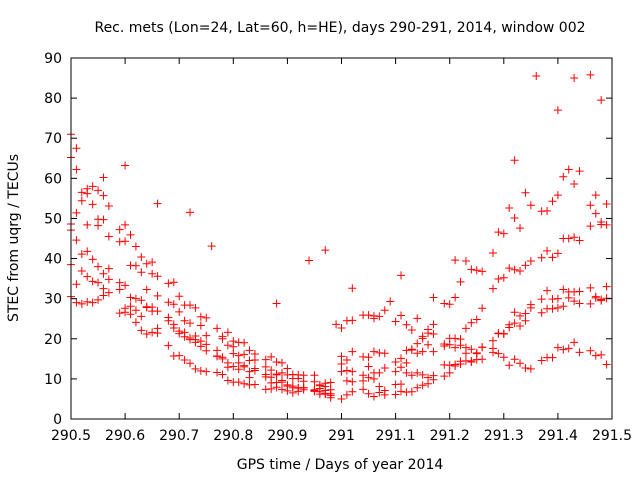 Image resolution: width=640 pixels, height=480 pixels. What do you see at coordinates (57, 420) in the screenshot?
I see `y-tick-label: 0` at bounding box center [57, 420].